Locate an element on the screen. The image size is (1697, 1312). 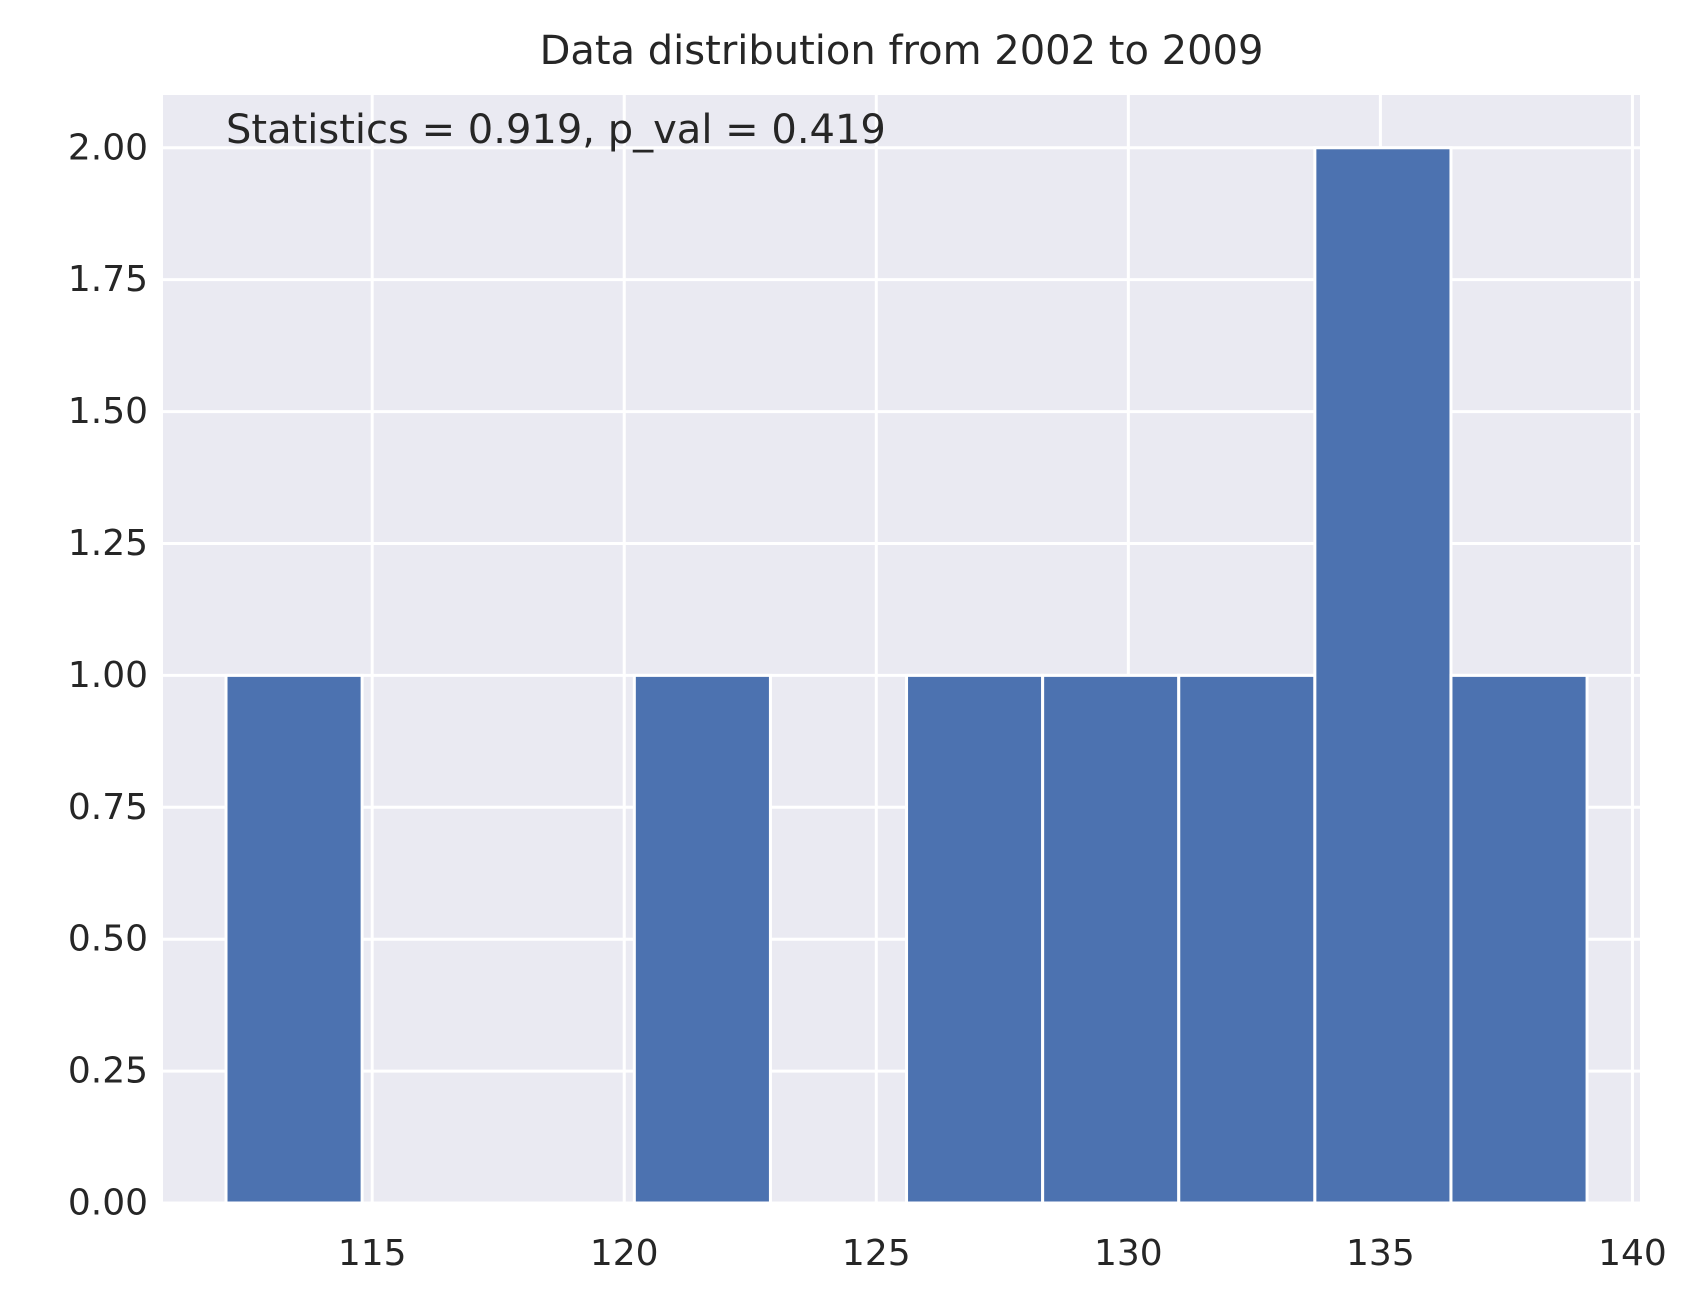
y-tick-label: 0.75 is located at coordinates (108, 807).